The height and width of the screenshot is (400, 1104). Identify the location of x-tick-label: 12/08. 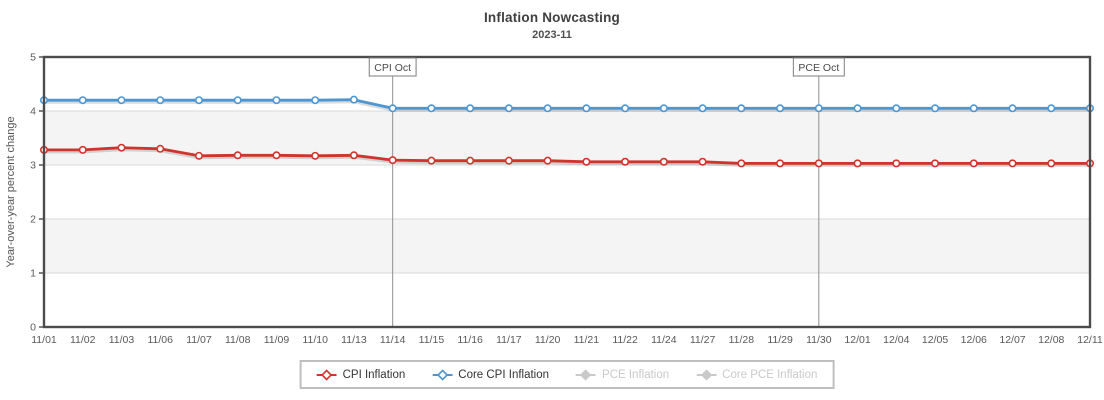
(1051, 340).